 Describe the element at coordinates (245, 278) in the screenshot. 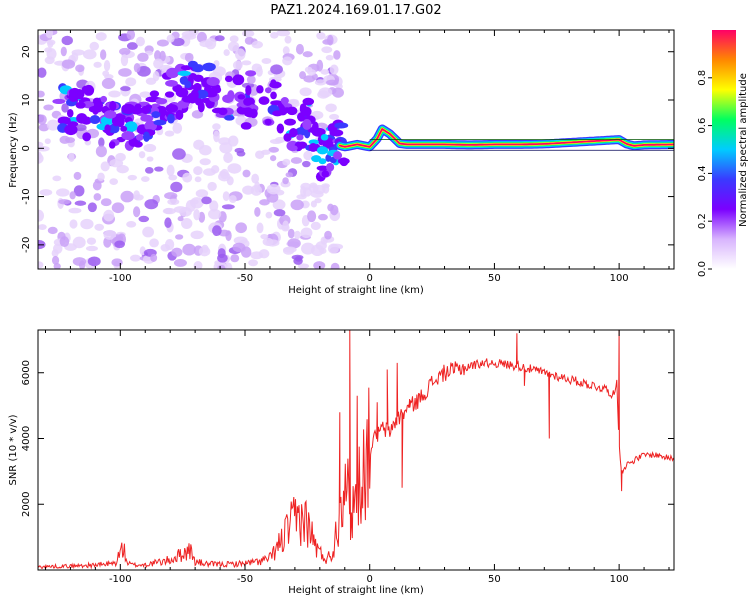

I see `spectrogram-x-tick-label: -50` at that location.